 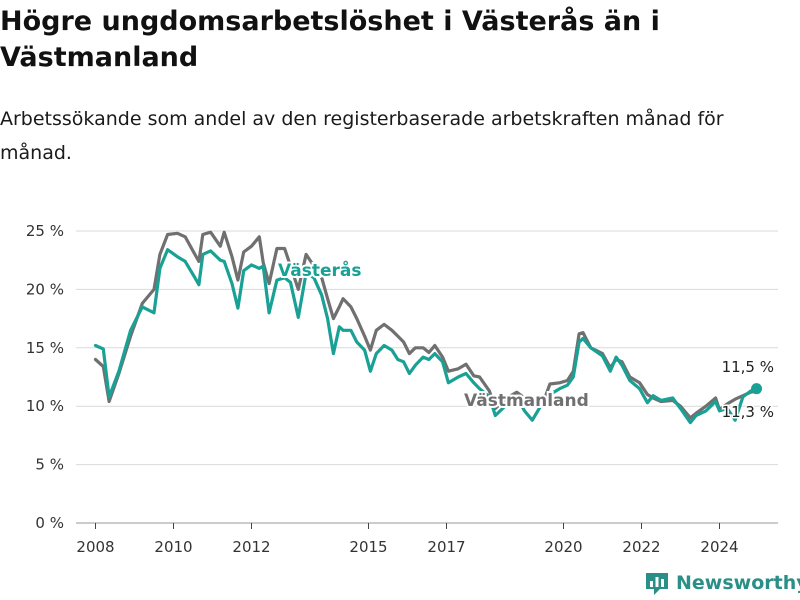 What do you see at coordinates (446, 547) in the screenshot?
I see `x-tick-label: 2017` at bounding box center [446, 547].